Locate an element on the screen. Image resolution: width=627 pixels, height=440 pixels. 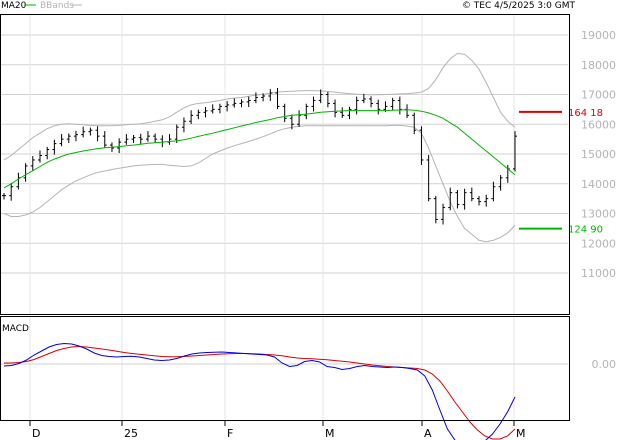
price-tick-label: 15000 is located at coordinates (598, 154).